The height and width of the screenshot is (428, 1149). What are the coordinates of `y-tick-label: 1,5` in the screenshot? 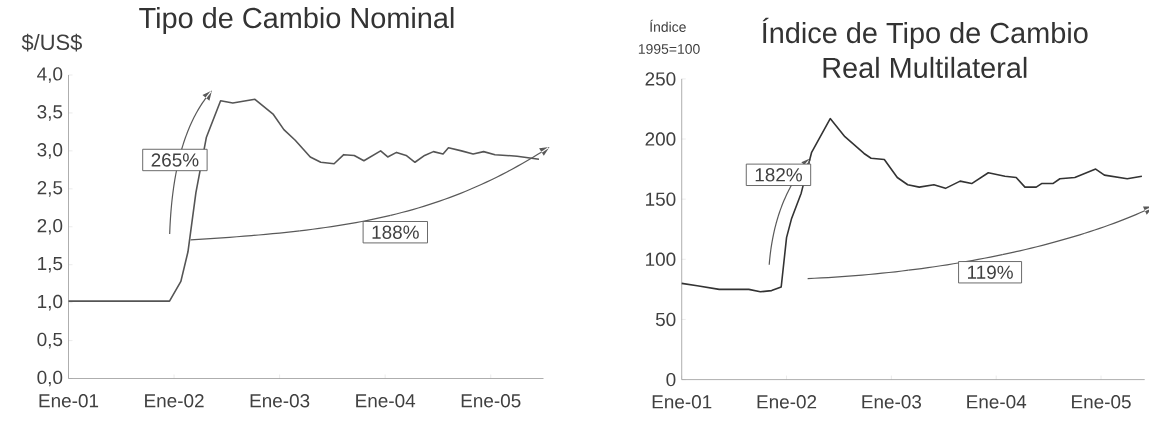 It's located at (50, 264).